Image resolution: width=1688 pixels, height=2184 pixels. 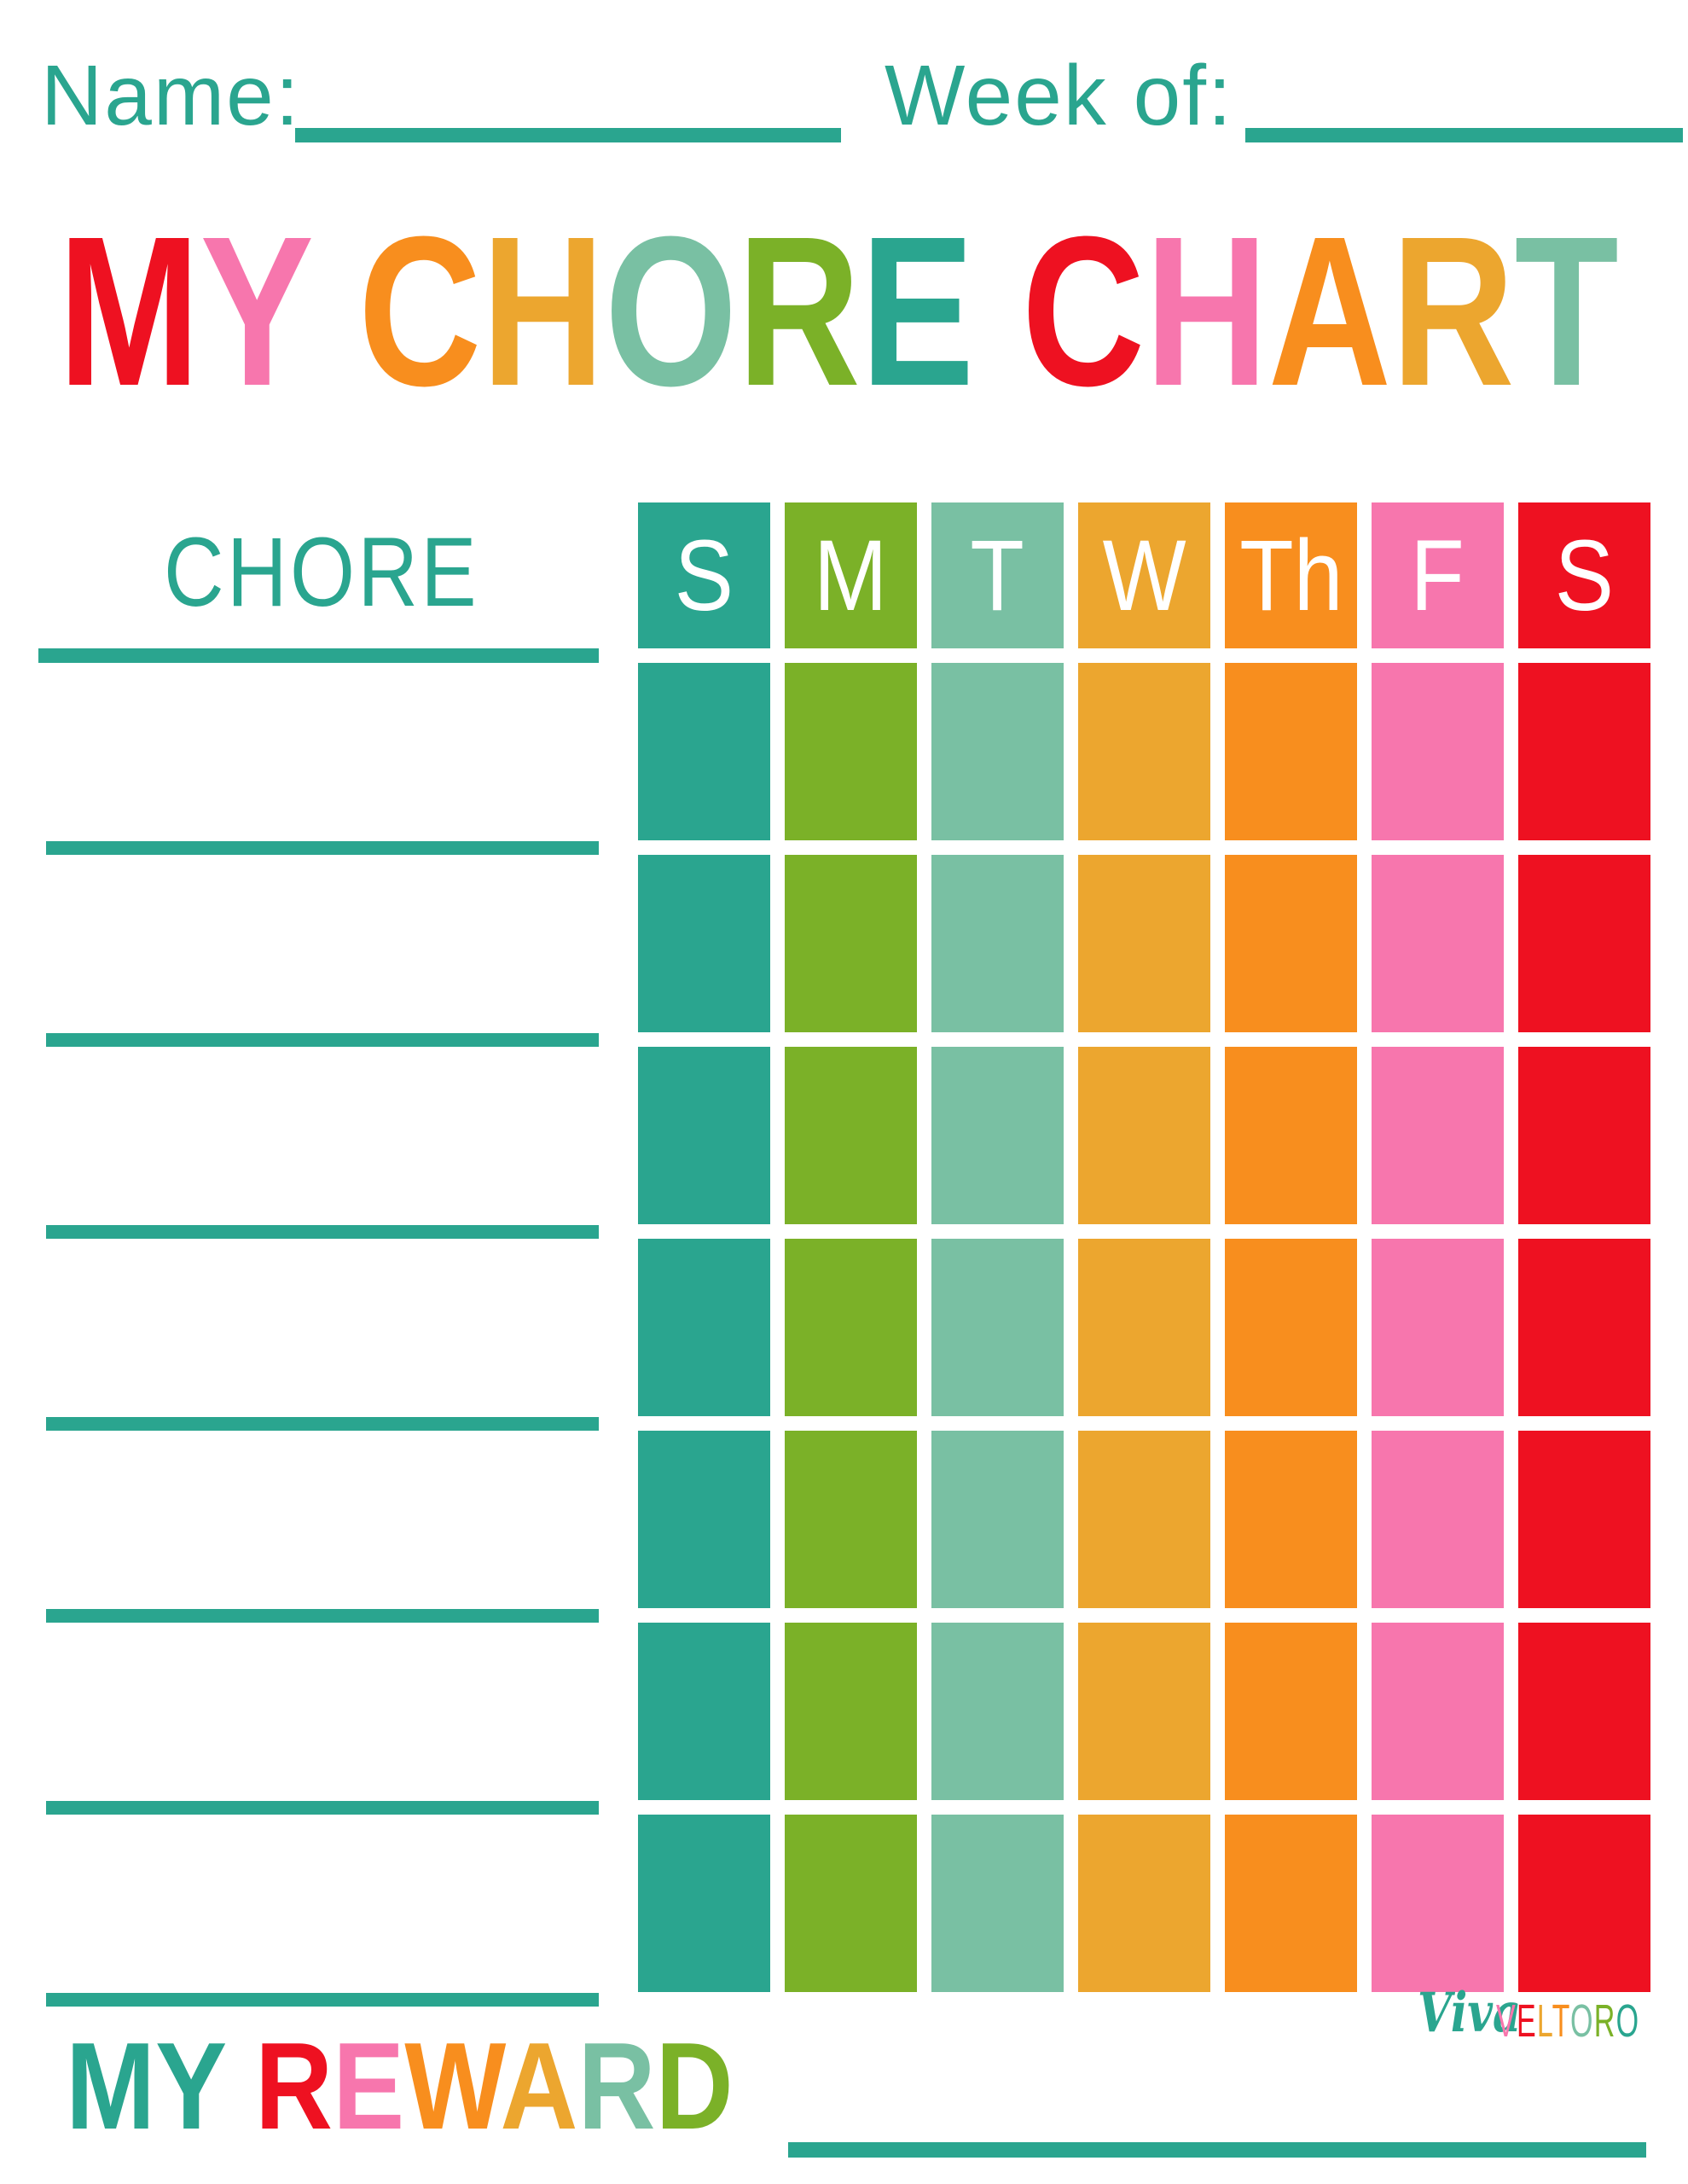 I want to click on reward-title: MY REWARD, so click(x=400, y=2086).